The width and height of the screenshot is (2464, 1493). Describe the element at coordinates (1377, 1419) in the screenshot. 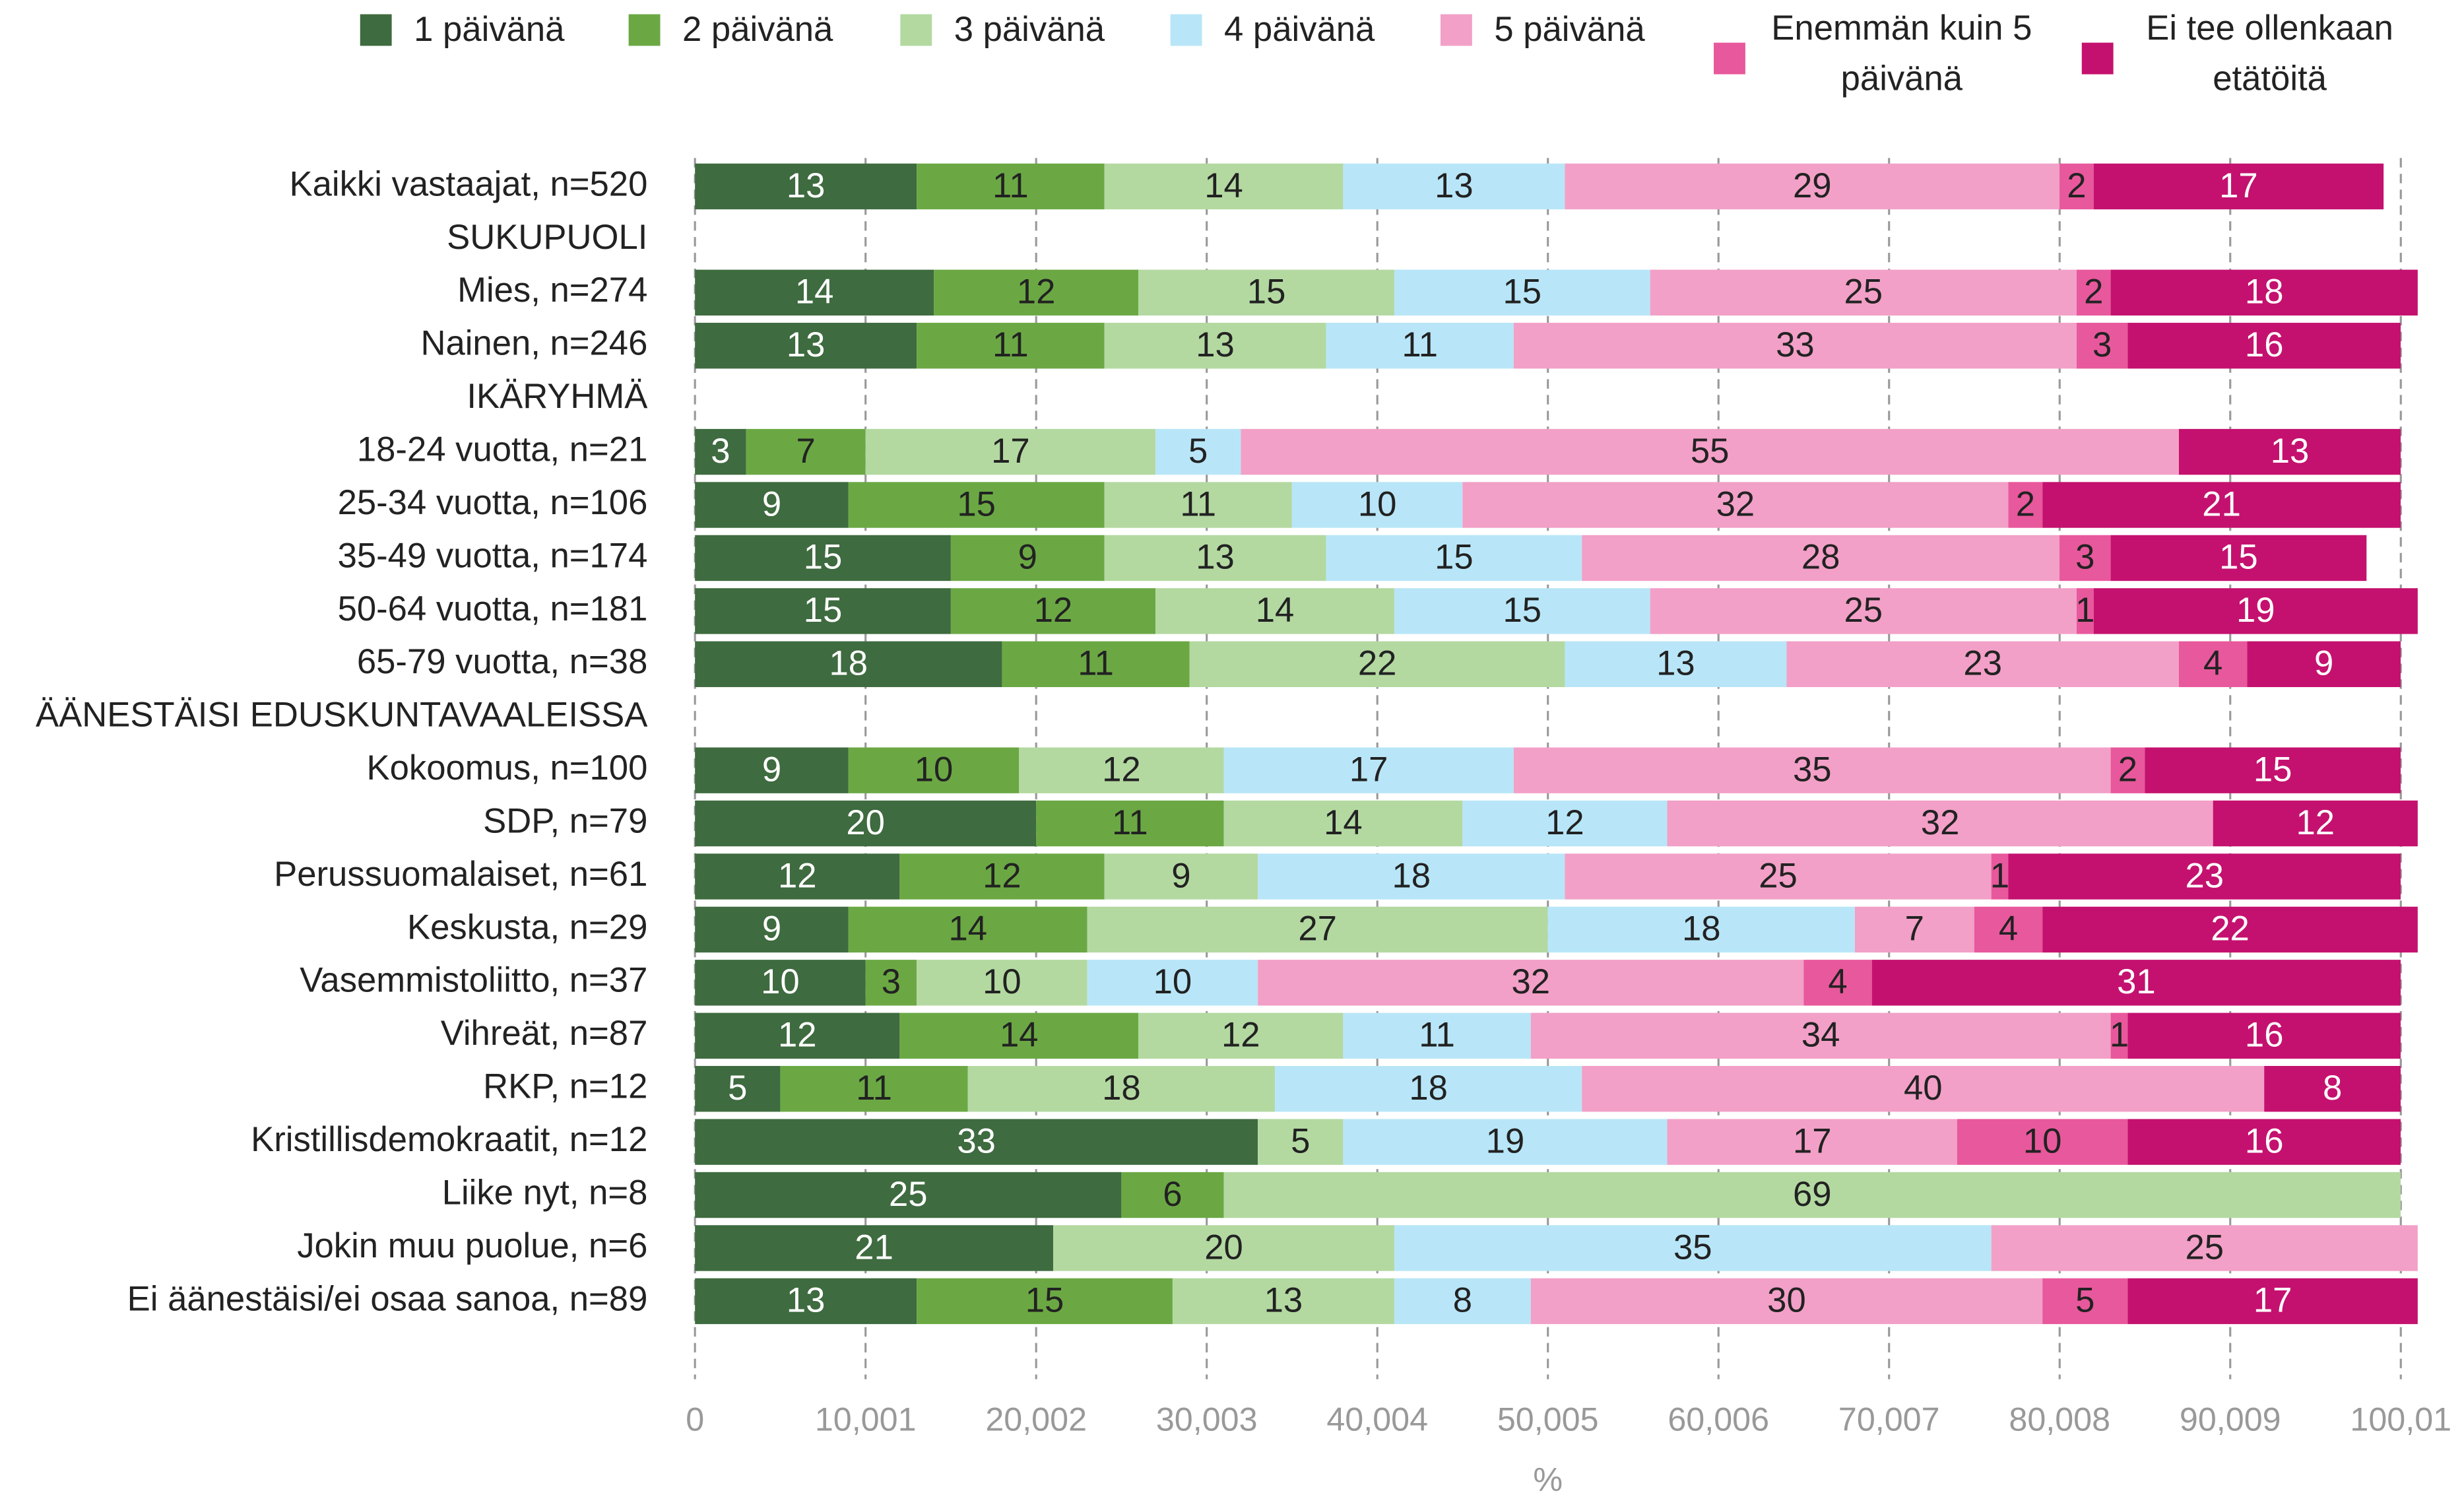

I see `x-tick-label: 40,004` at that location.